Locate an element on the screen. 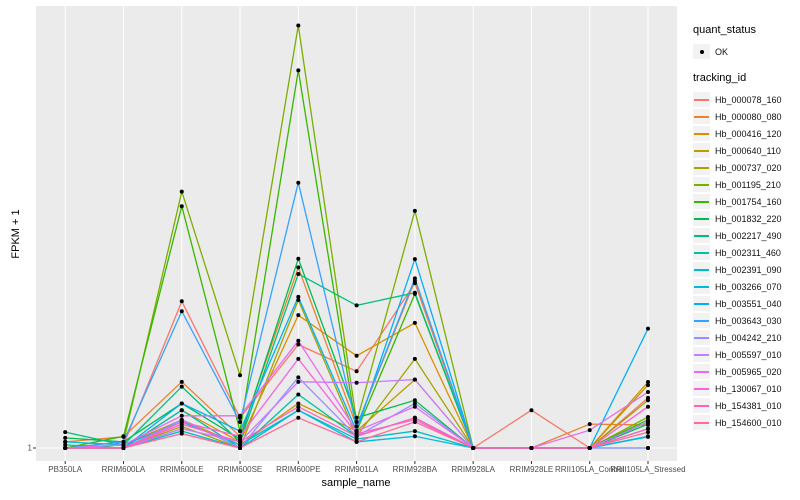 The height and width of the screenshot is (500, 800). legend-item-Hb_000078_160: Hb_000078_160 is located at coordinates (746, 99).